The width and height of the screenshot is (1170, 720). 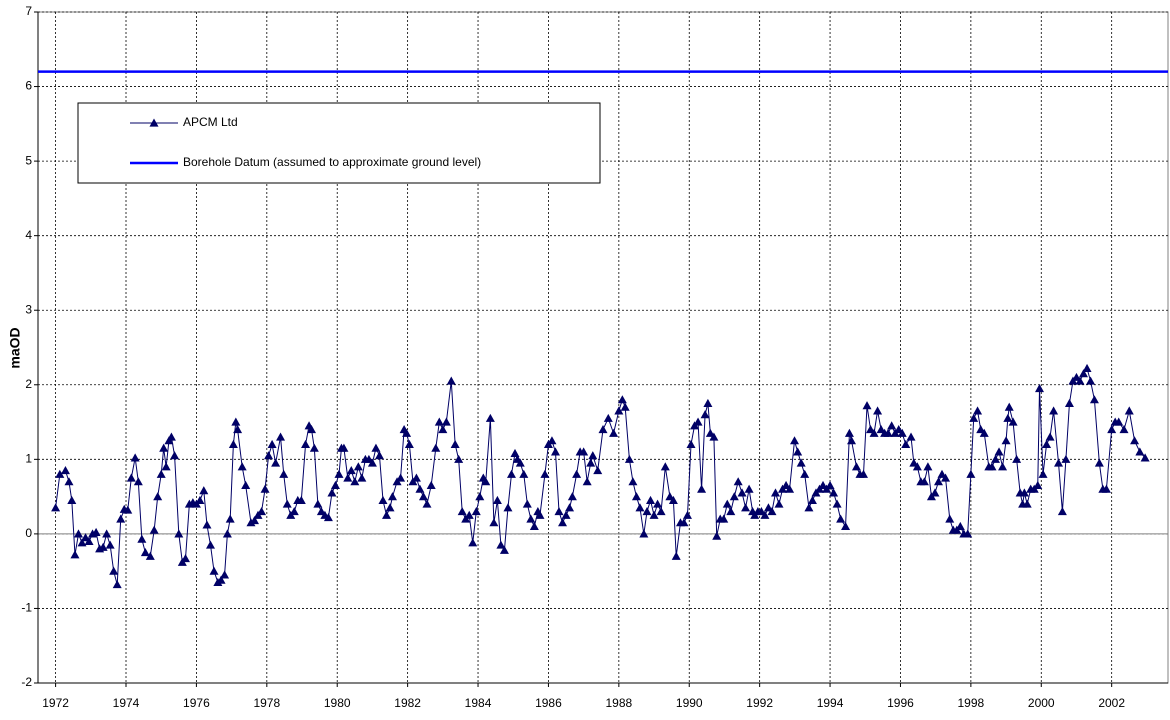 What do you see at coordinates (1111, 703) in the screenshot?
I see `x-tick-label: 2002` at bounding box center [1111, 703].